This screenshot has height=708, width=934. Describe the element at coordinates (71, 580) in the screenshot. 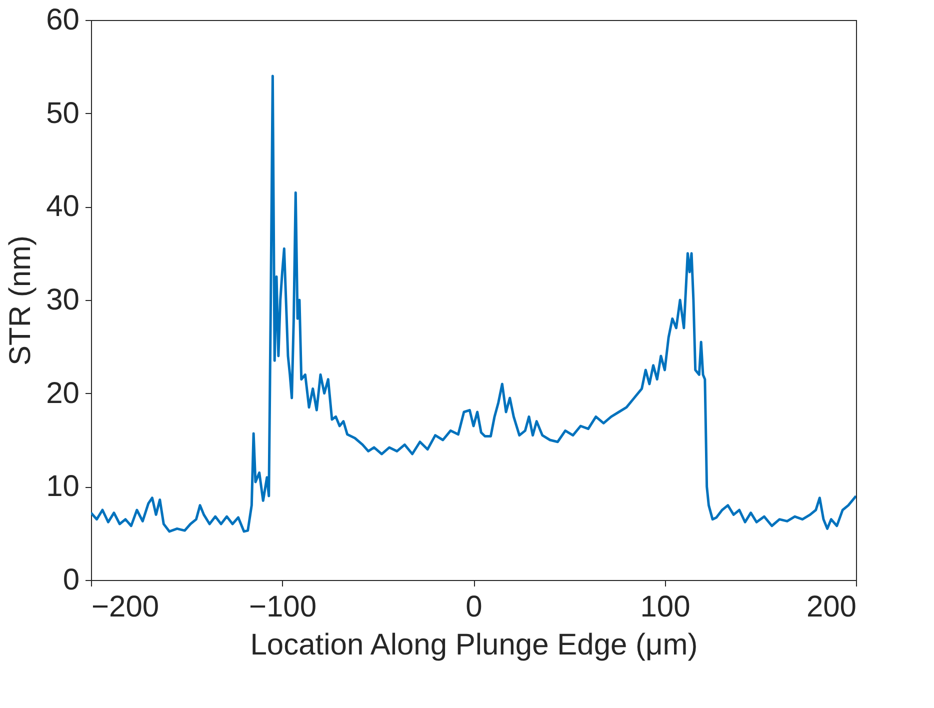

I see `y-tick-label: 0` at that location.